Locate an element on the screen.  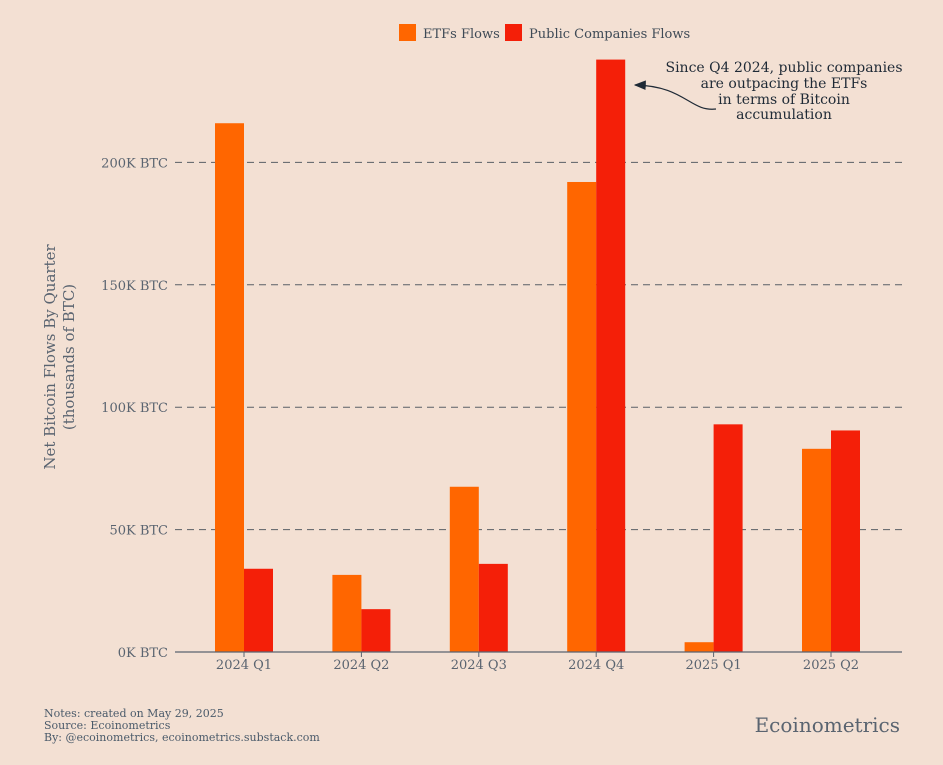
annotation-arrow is located at coordinates (675, 95).